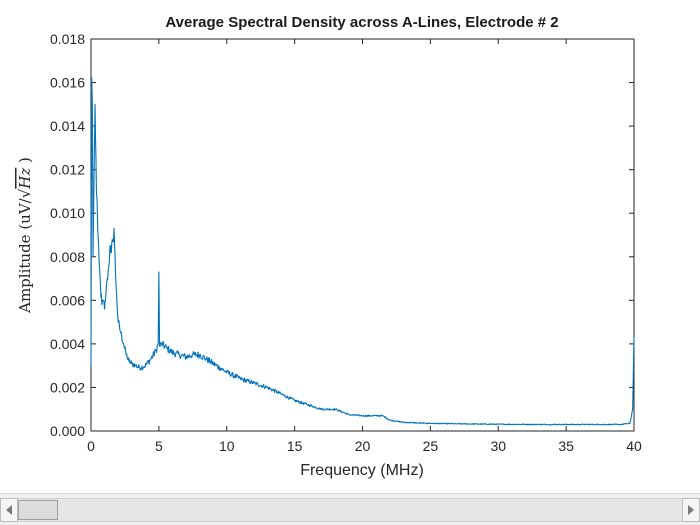 The image size is (700, 525). I want to click on scrollbar-track, so click(350, 510).